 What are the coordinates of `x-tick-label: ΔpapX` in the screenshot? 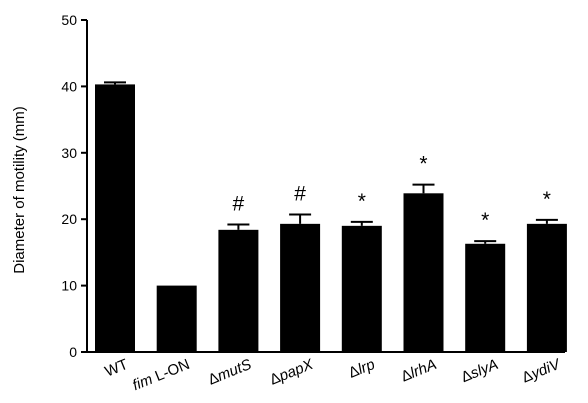 It's located at (291, 372).